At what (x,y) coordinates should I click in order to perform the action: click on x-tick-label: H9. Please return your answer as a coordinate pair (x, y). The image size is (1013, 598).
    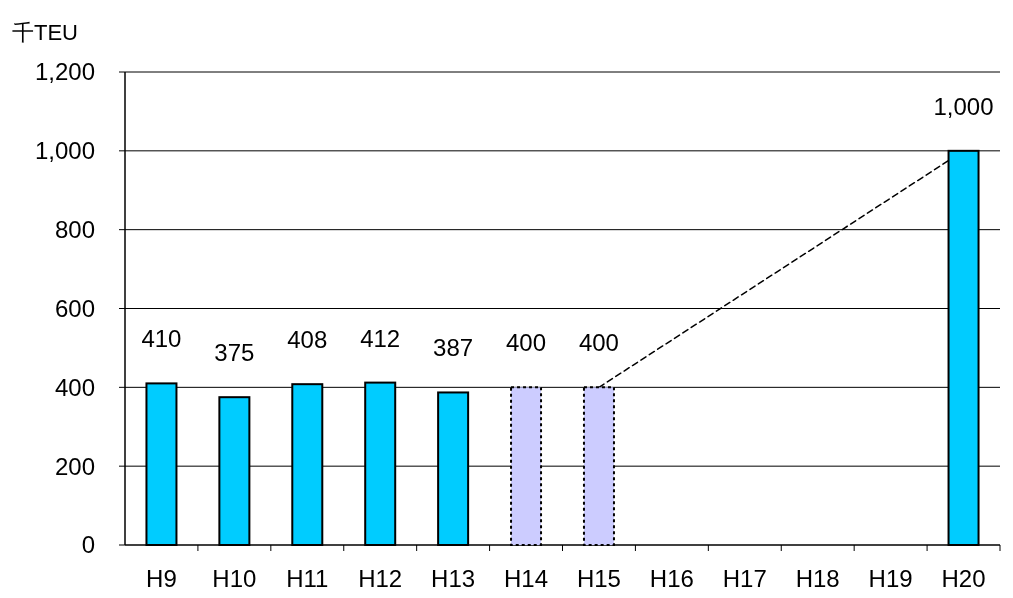
    Looking at the image, I should click on (161, 578).